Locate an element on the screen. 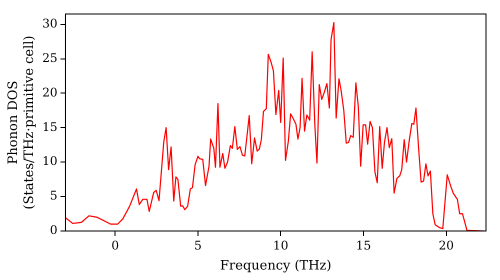 Image resolution: width=500 pixels, height=280 pixels. y-tick-label: 15 is located at coordinates (50, 127).